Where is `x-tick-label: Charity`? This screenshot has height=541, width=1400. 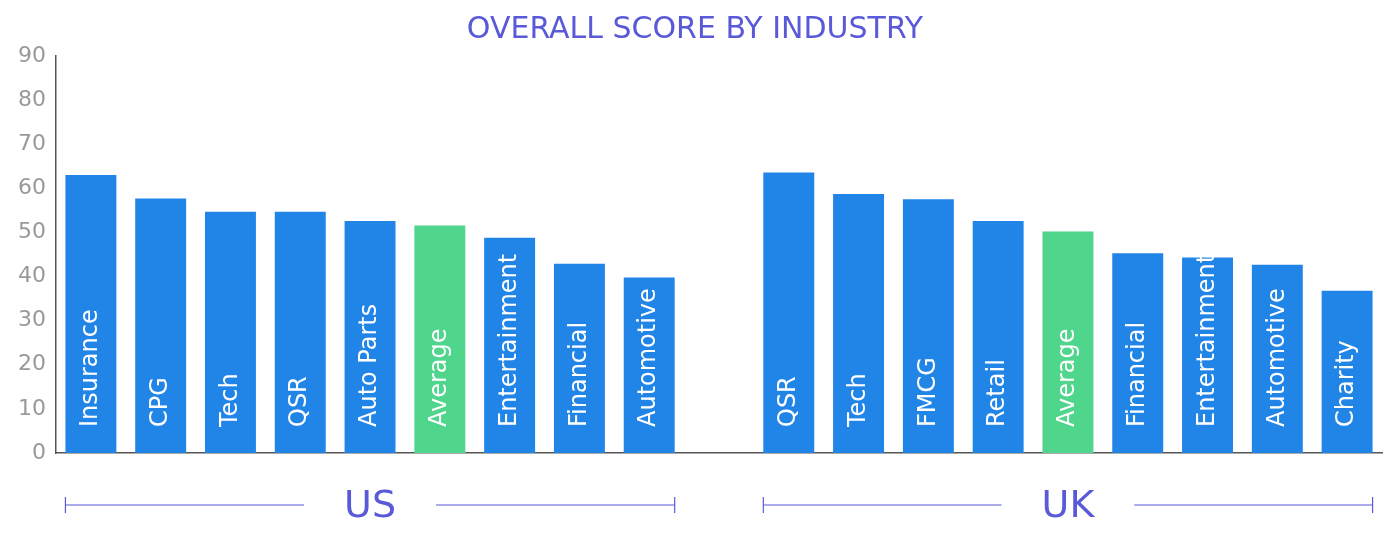
x-tick-label: Charity is located at coordinates (1345, 383).